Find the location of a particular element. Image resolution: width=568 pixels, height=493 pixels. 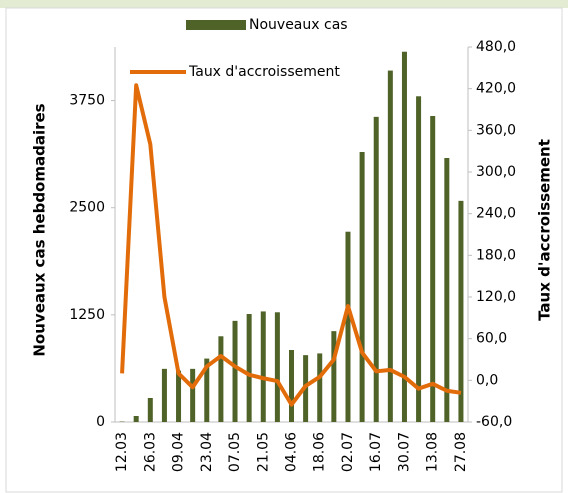

y2-tick-label: 120,0 is located at coordinates (496, 297).